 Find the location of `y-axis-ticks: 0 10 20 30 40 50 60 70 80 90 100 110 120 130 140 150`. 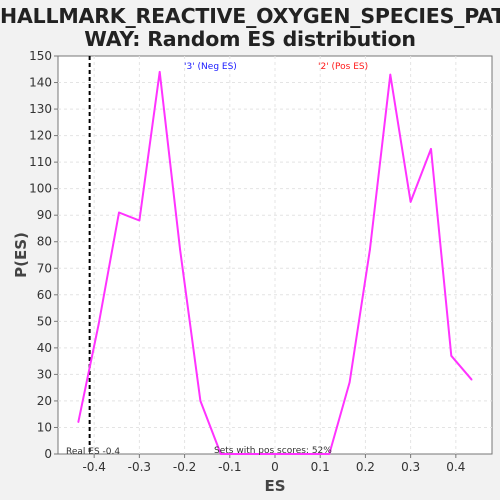

y-axis-ticks: 0 10 20 30 40 50 60 70 80 90 100 110 120 130 140 150 is located at coordinates (43, 255).